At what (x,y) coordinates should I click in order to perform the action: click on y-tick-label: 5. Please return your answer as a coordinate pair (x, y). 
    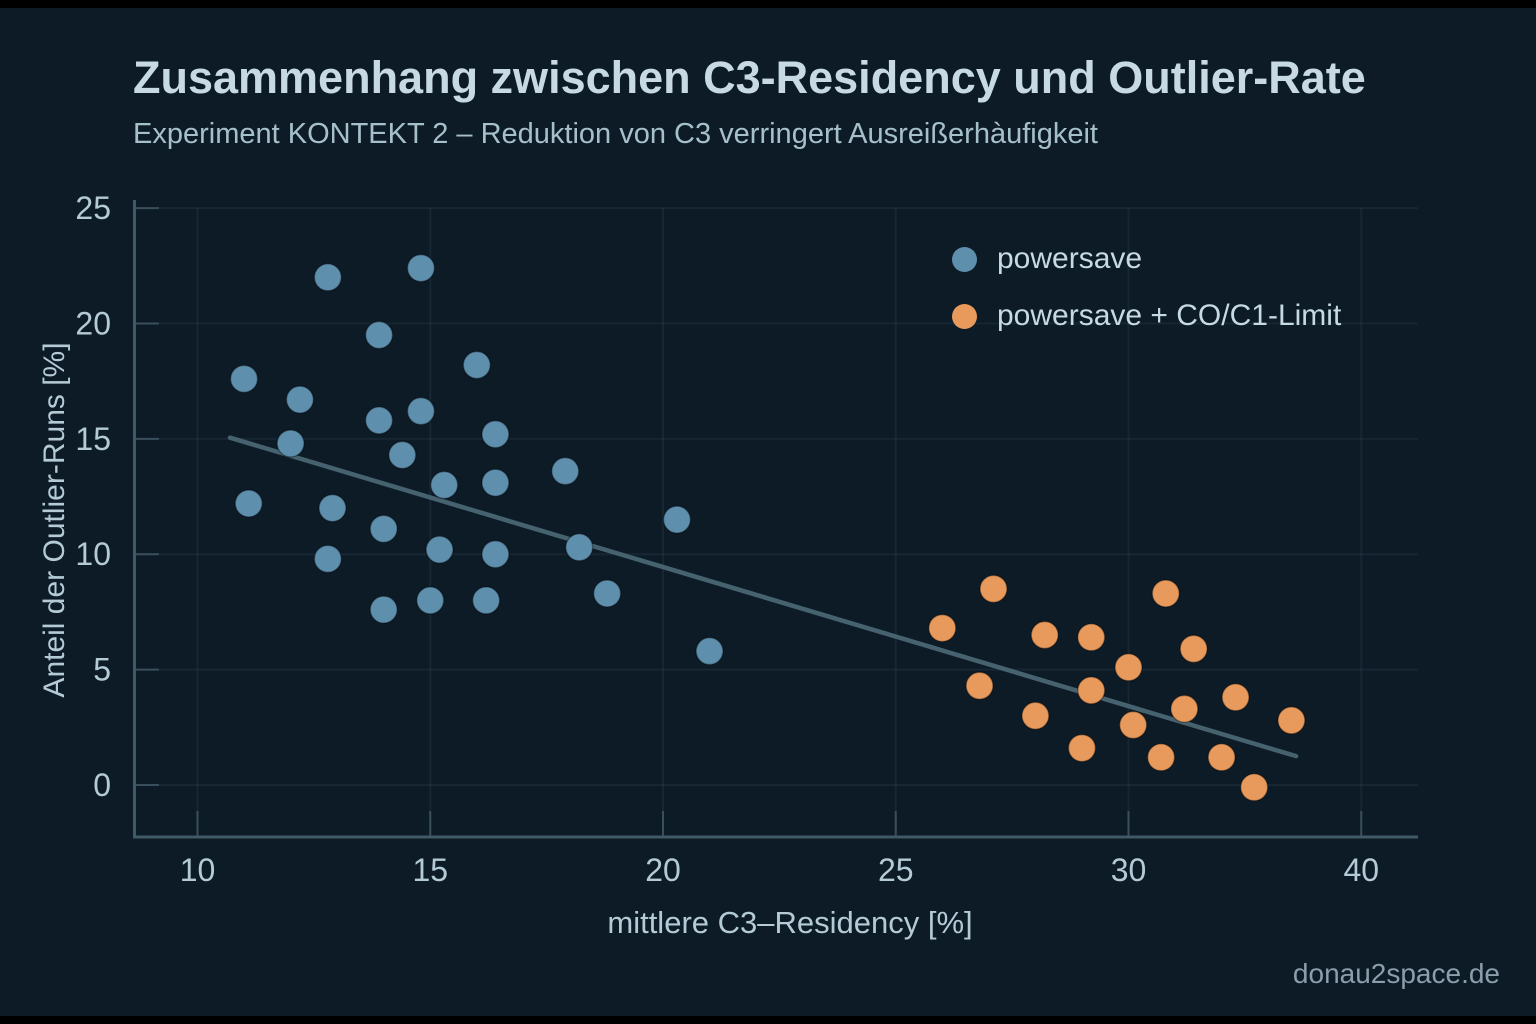
    Looking at the image, I should click on (102, 670).